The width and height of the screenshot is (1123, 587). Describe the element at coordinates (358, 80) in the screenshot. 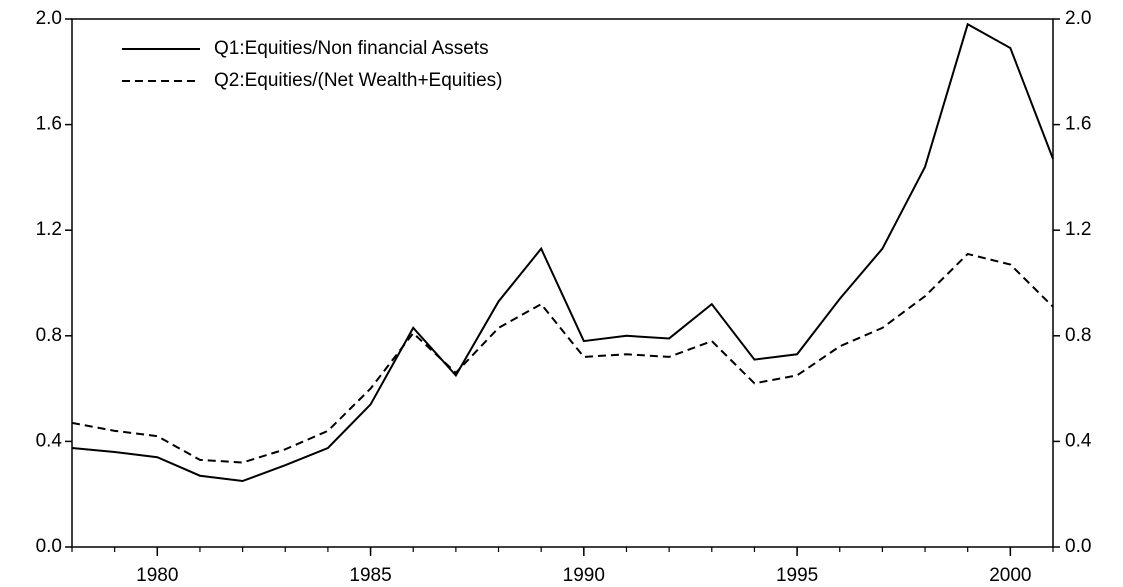

I see `legend-label: Q2:Equities/(Net Wealth+Equities)` at that location.